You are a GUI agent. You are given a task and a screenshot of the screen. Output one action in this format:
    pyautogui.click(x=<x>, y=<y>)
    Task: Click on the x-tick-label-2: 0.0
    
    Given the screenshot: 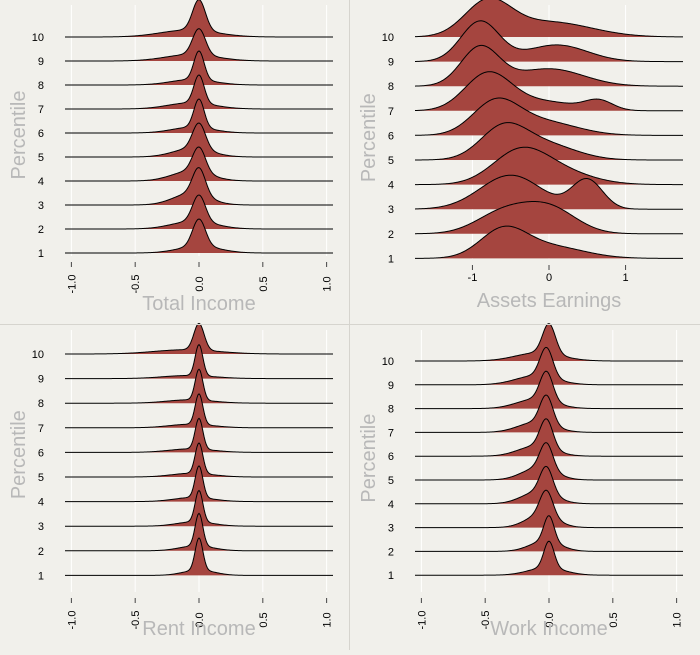 What is the action you would take?
    pyautogui.click(x=200, y=619)
    